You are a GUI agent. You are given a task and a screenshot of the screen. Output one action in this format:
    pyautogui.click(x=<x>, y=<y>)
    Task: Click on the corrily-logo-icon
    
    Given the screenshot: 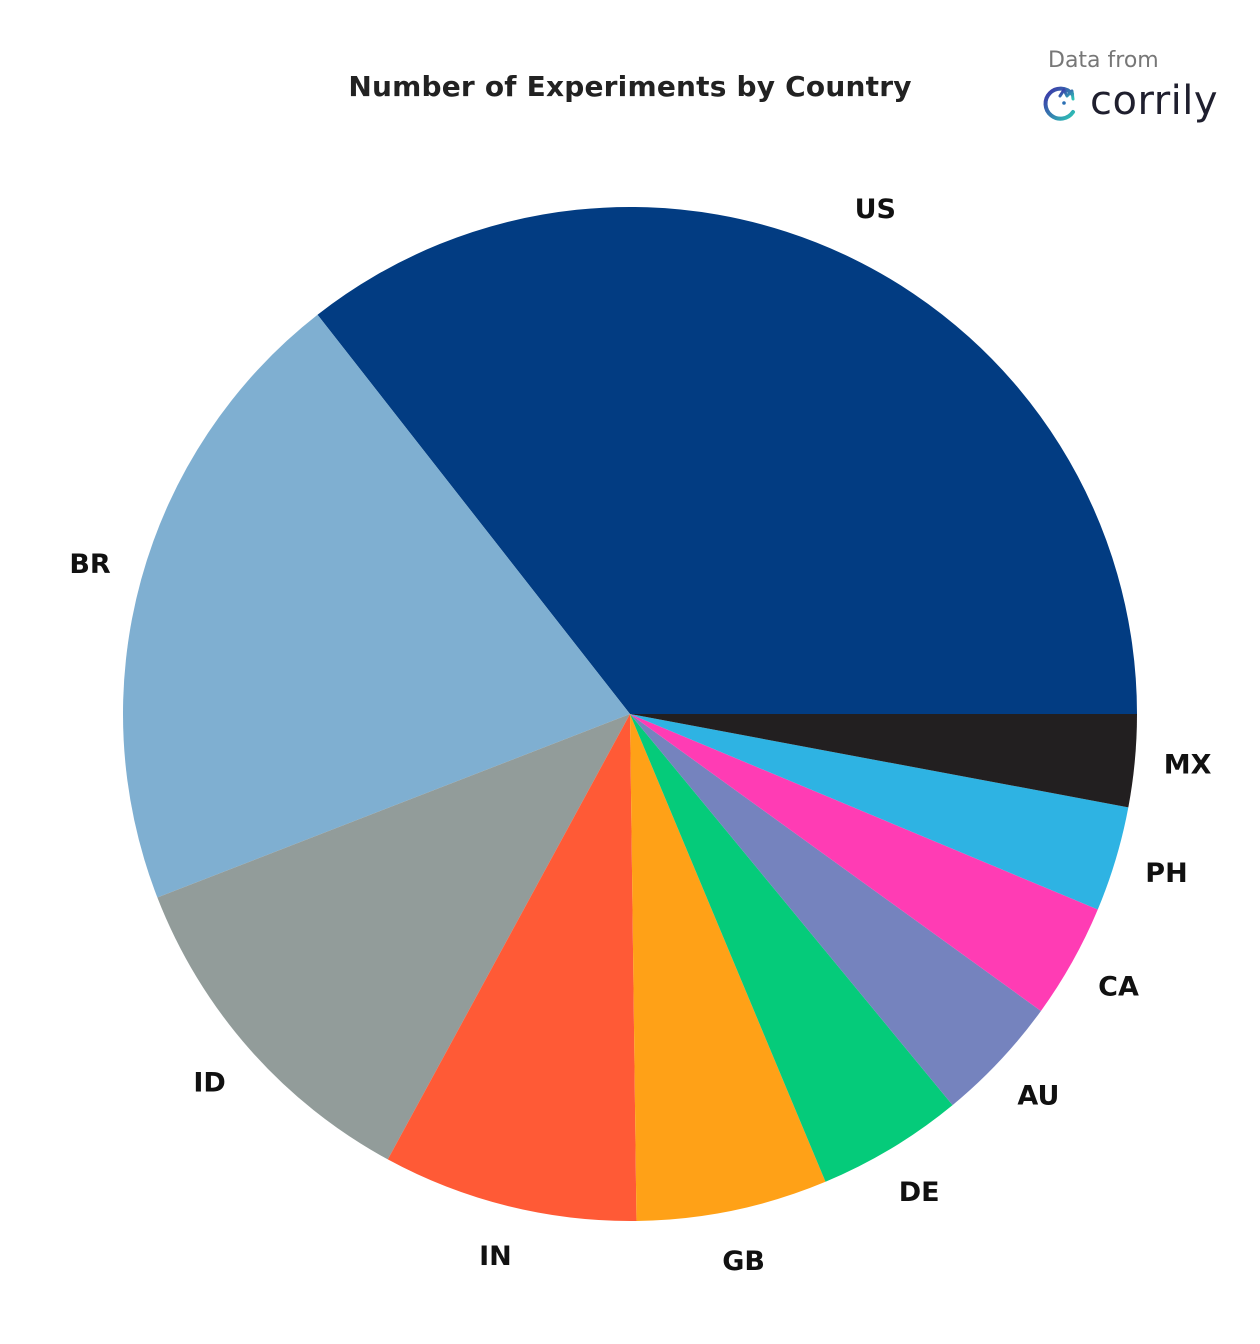 What is the action you would take?
    pyautogui.click(x=1059, y=103)
    